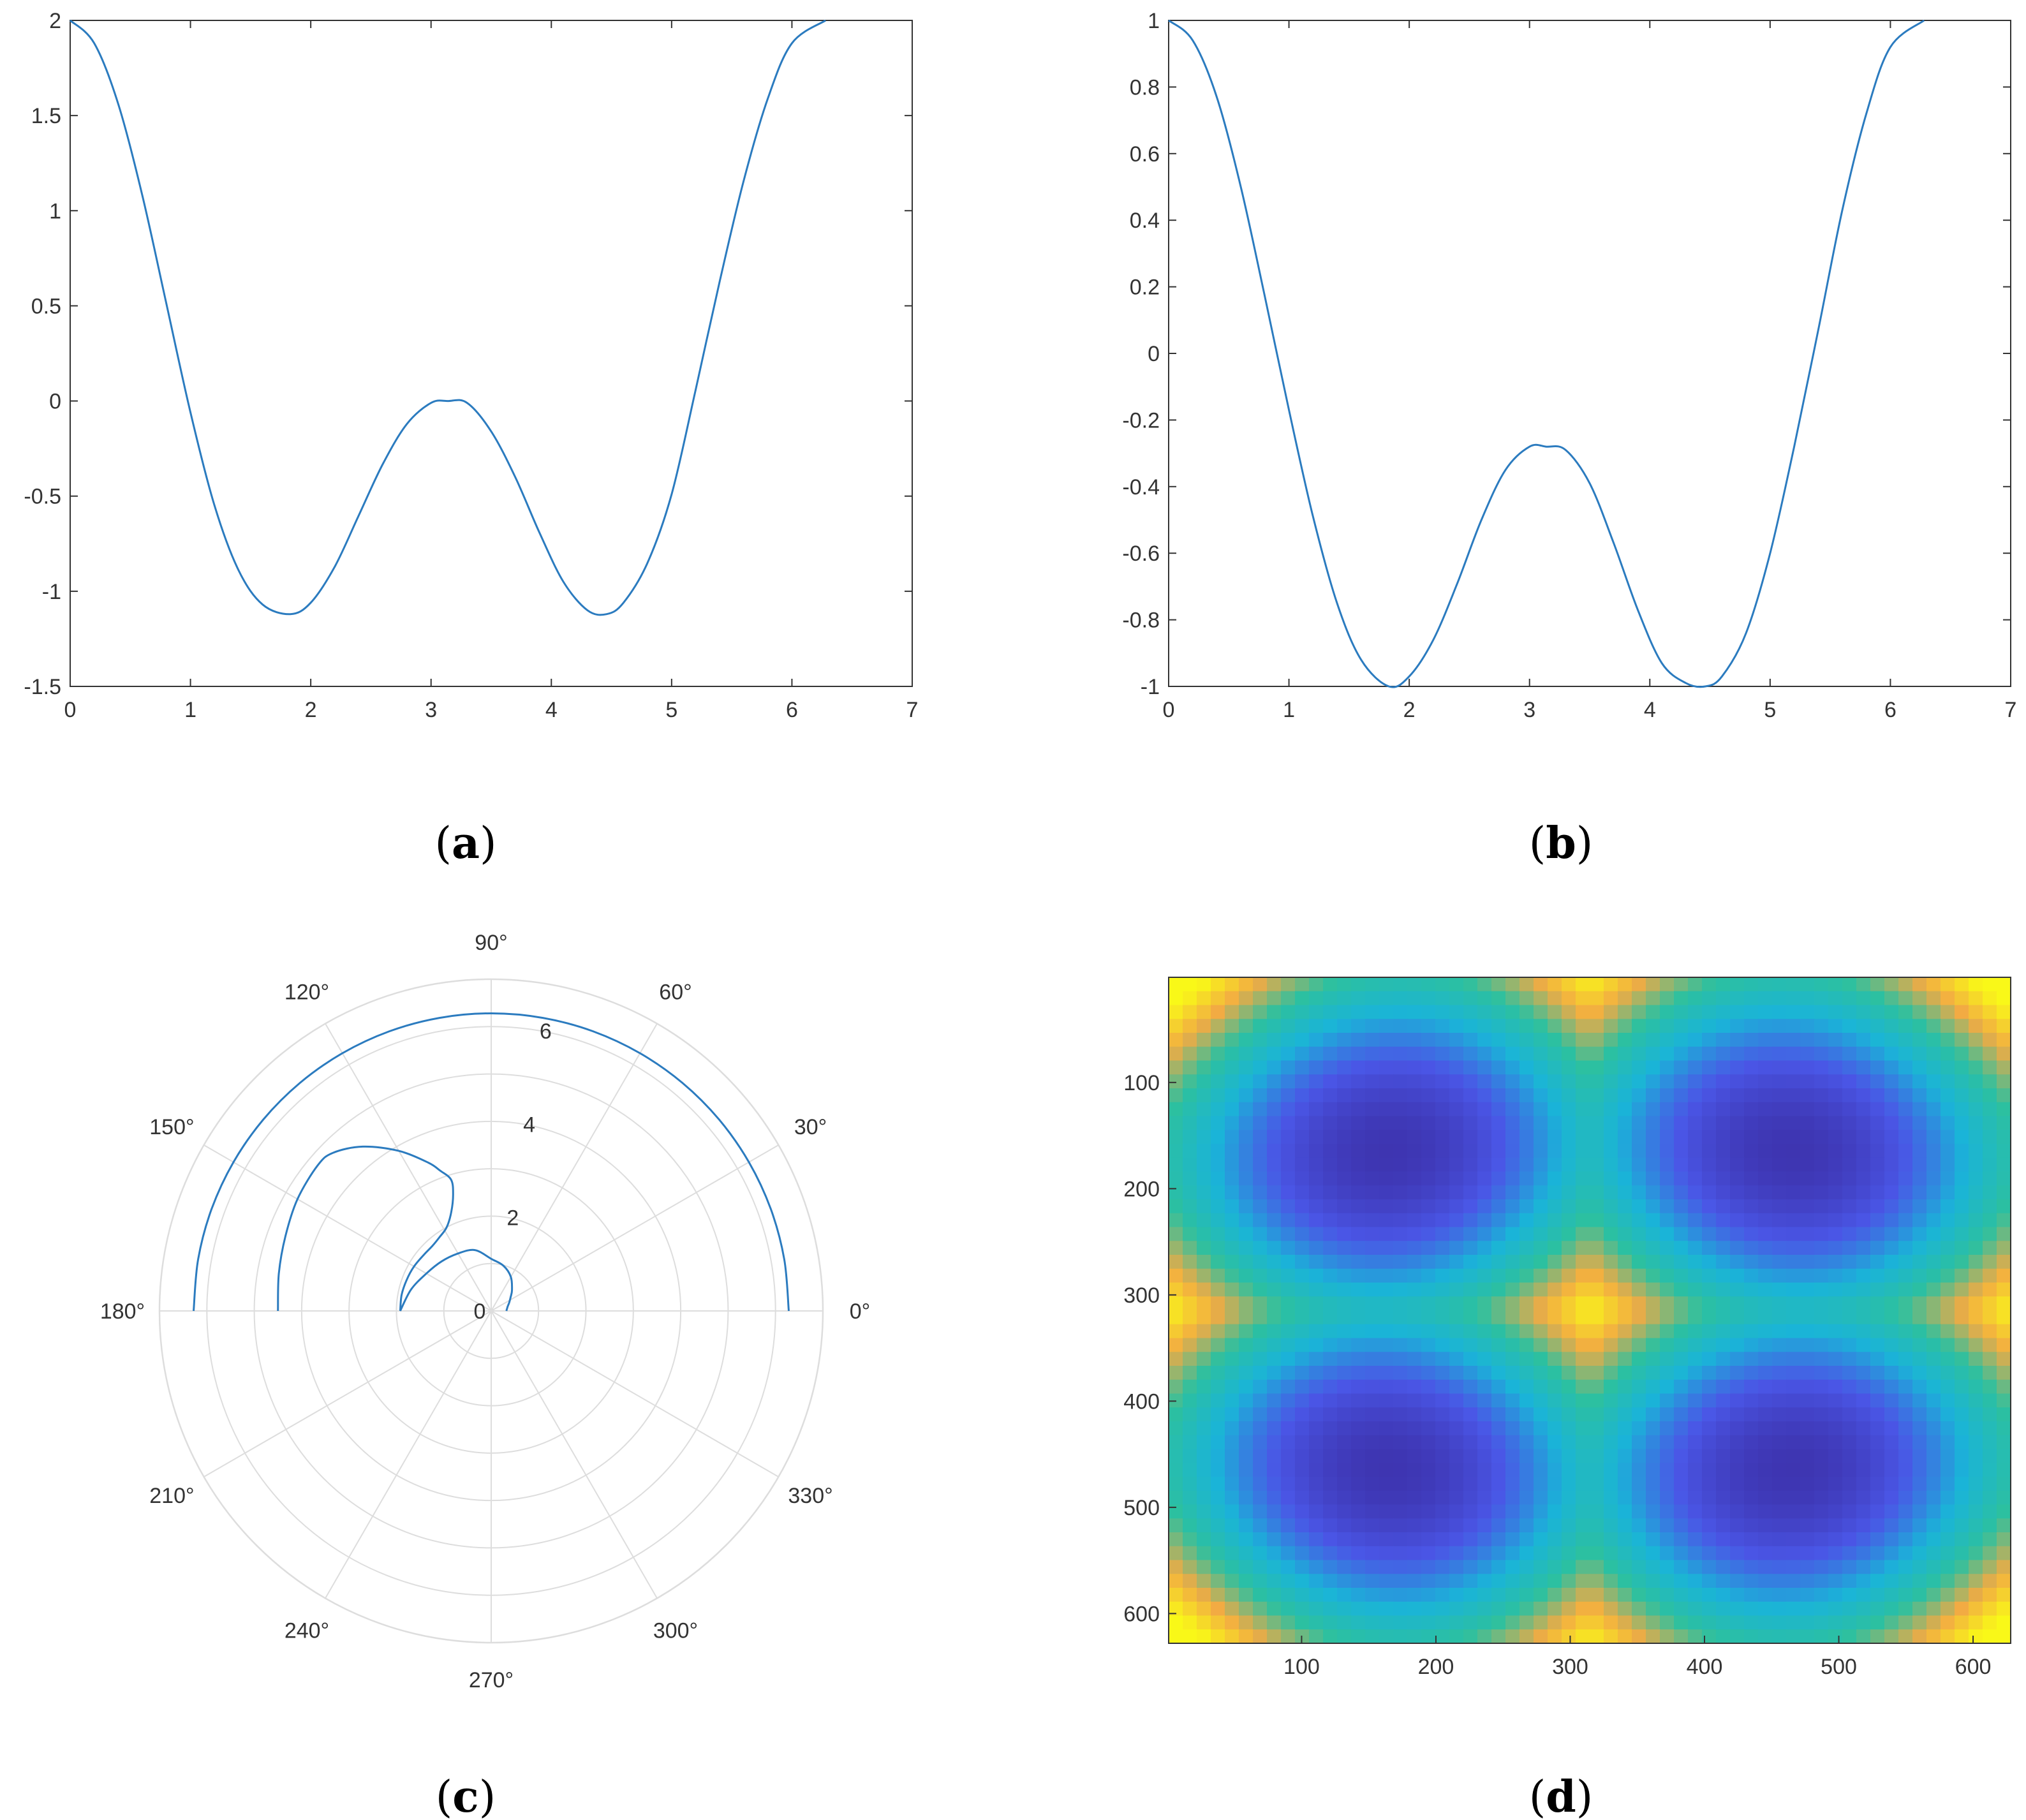 The height and width of the screenshot is (1820, 2026). I want to click on y-tick-label: 500, so click(1142, 1508).